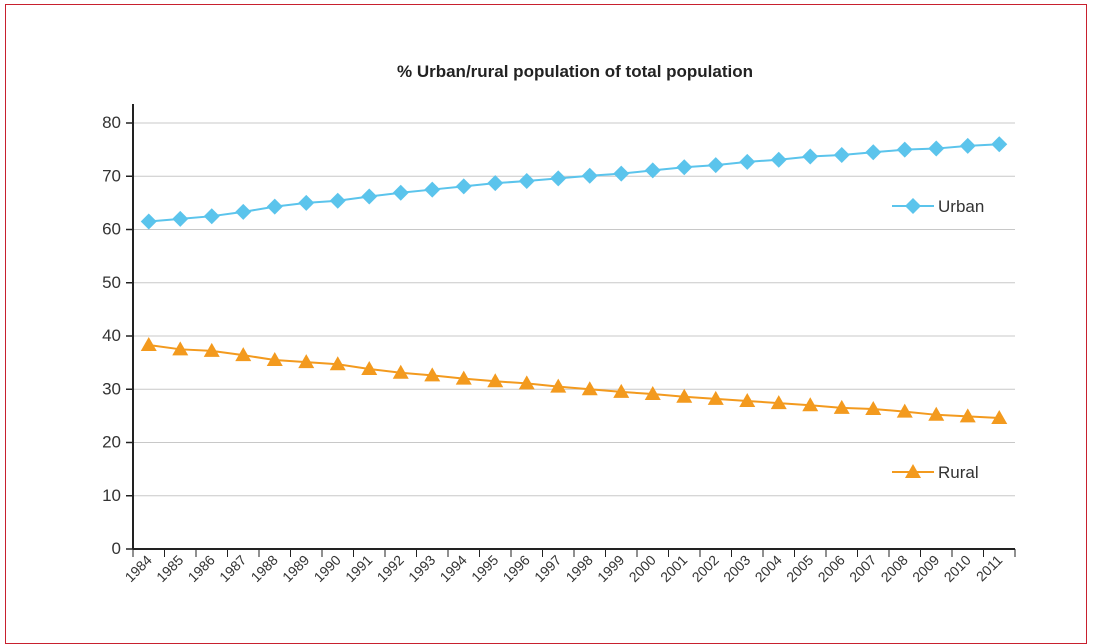 This screenshot has height=644, width=1096. What do you see at coordinates (232, 568) in the screenshot?
I see `x-tick-label: 1987` at bounding box center [232, 568].